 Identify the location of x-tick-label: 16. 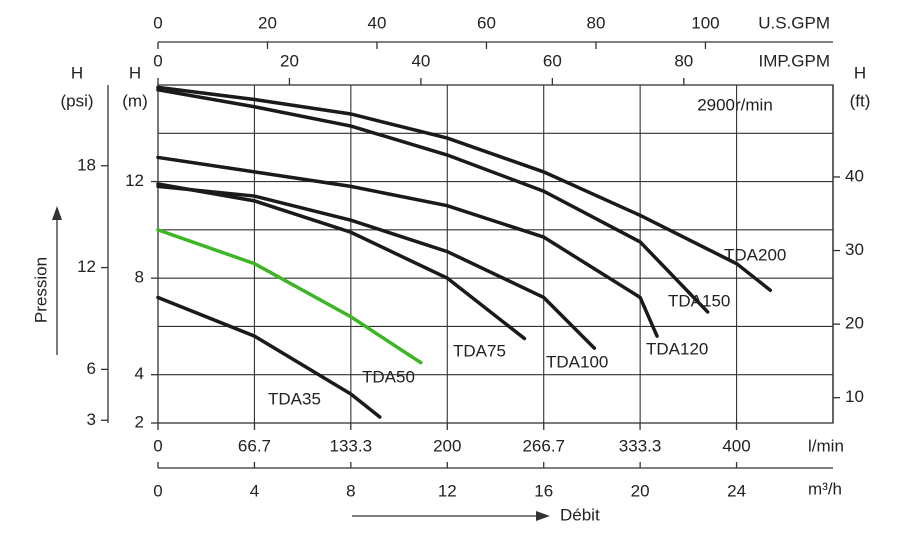
(543, 490).